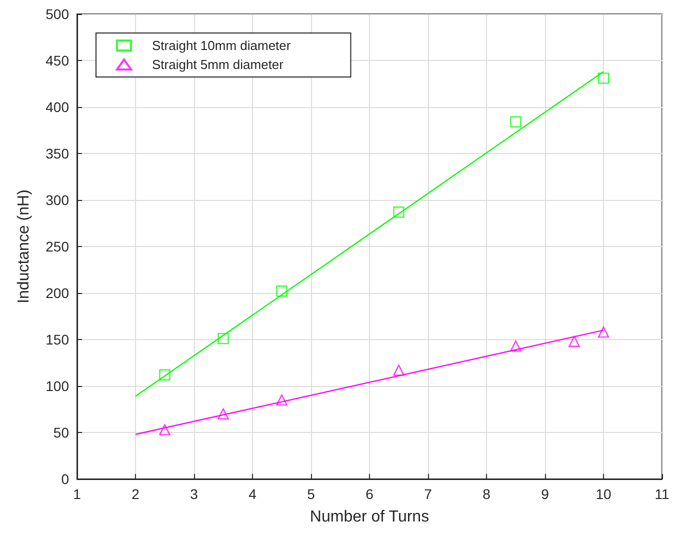 This screenshot has width=673, height=539. Describe the element at coordinates (65, 479) in the screenshot. I see `y-tick-label: 0` at that location.